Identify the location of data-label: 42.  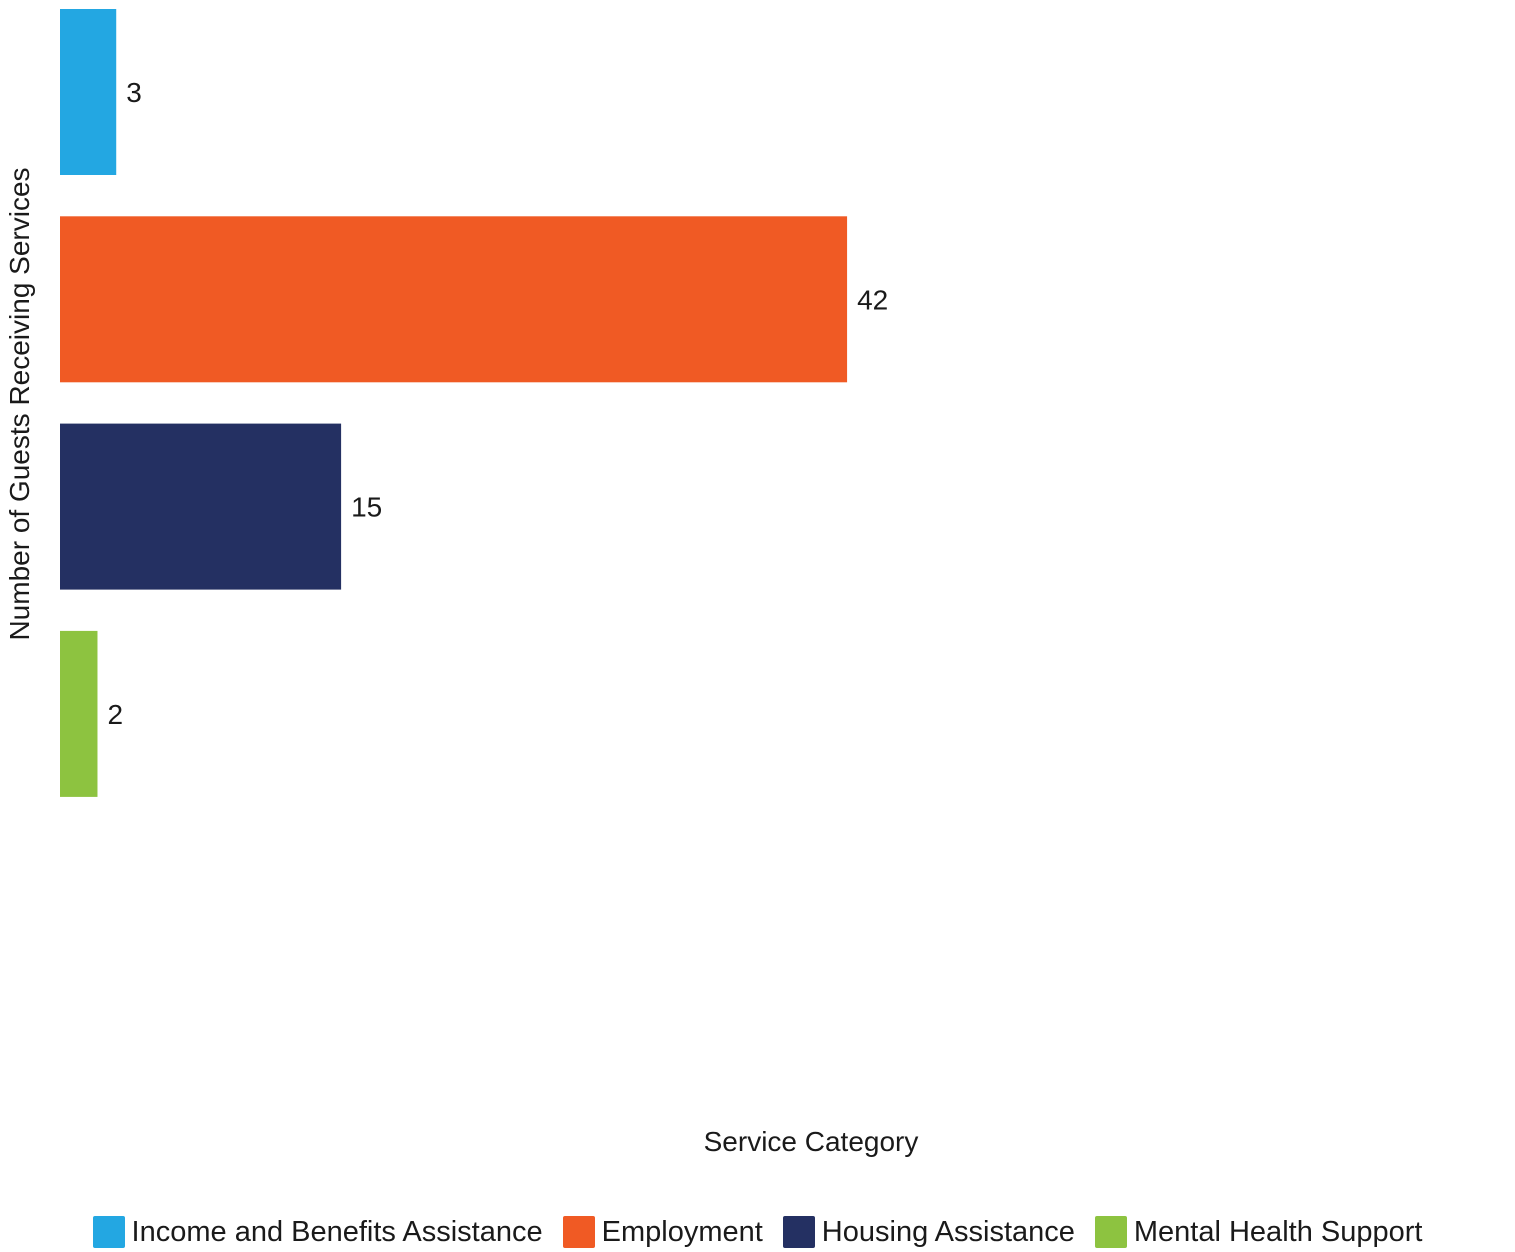
(872, 299).